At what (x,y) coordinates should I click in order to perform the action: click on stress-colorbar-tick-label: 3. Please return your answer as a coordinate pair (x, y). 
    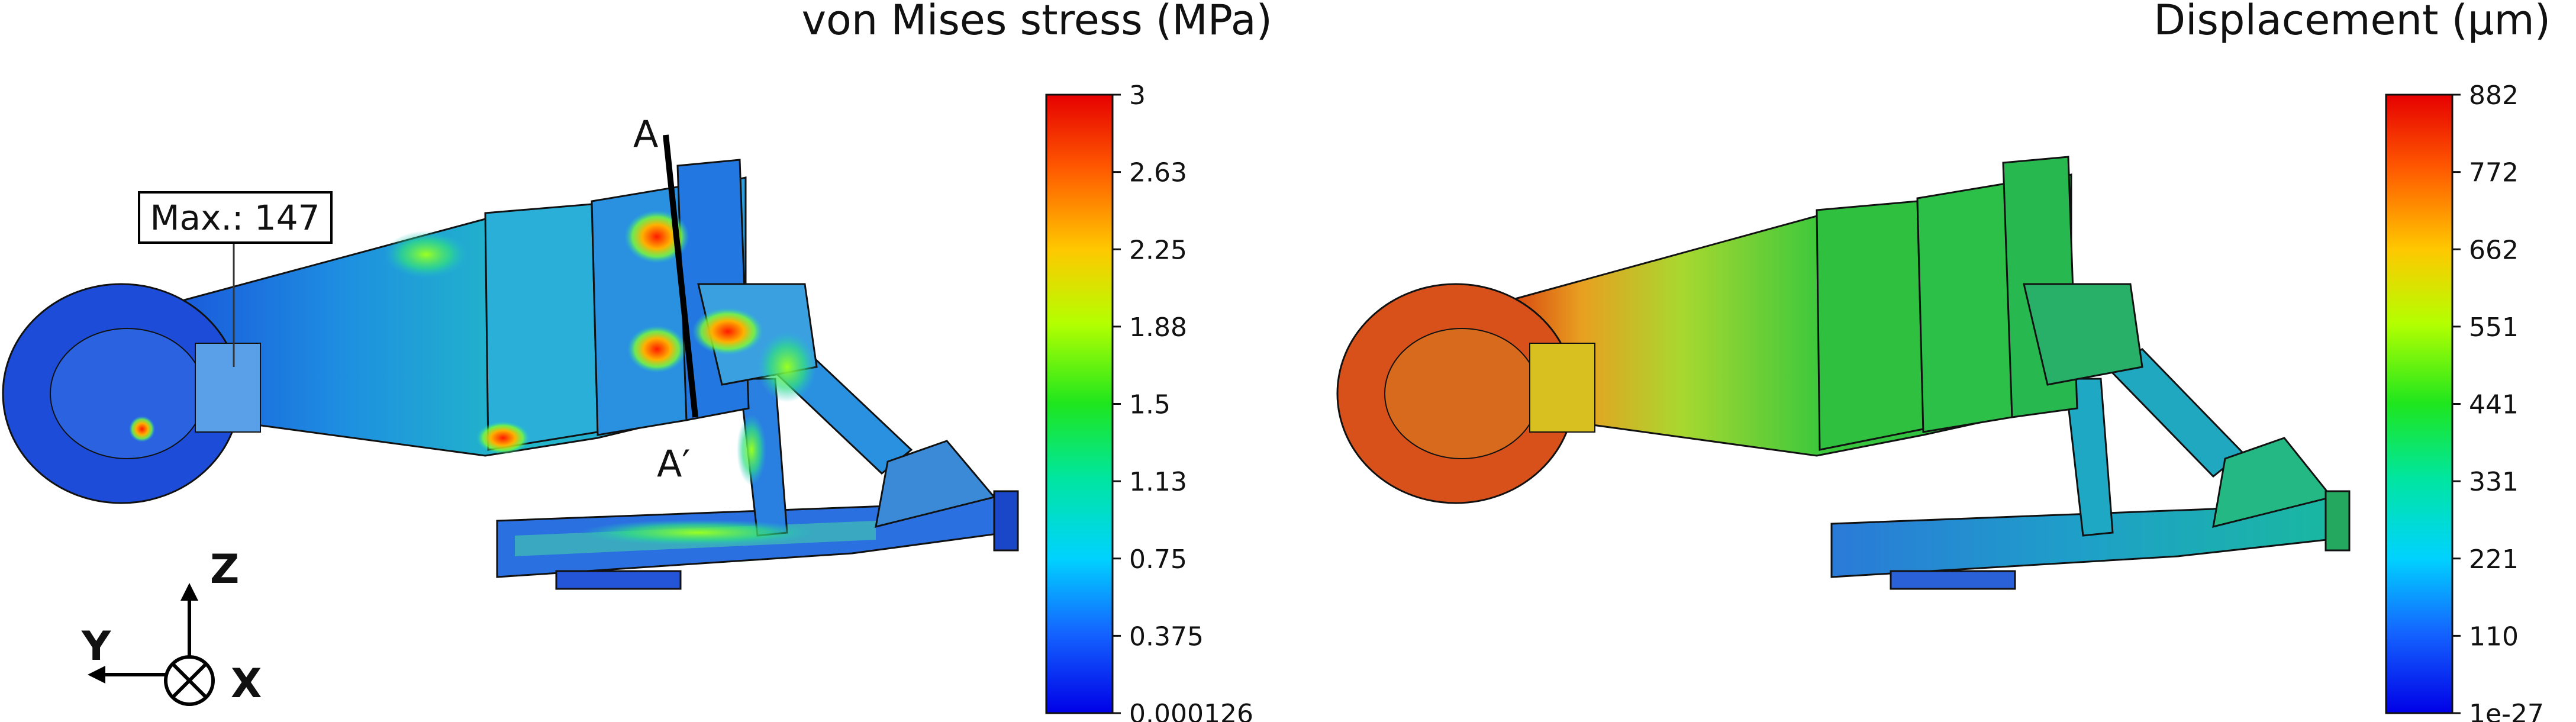
    Looking at the image, I should click on (1137, 95).